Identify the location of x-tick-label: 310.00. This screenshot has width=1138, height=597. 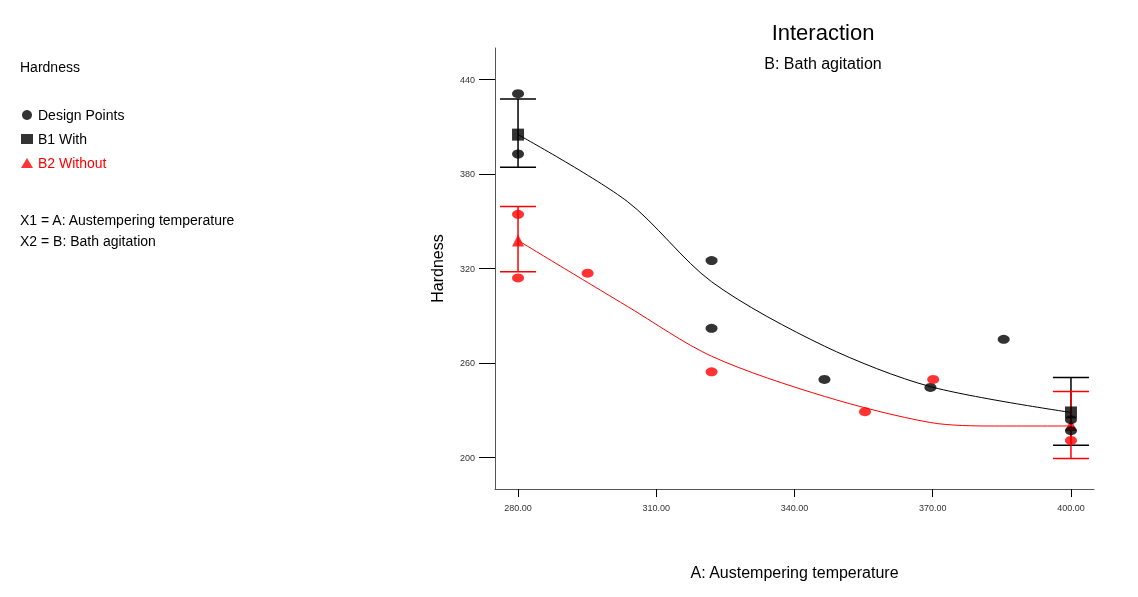
(656, 507).